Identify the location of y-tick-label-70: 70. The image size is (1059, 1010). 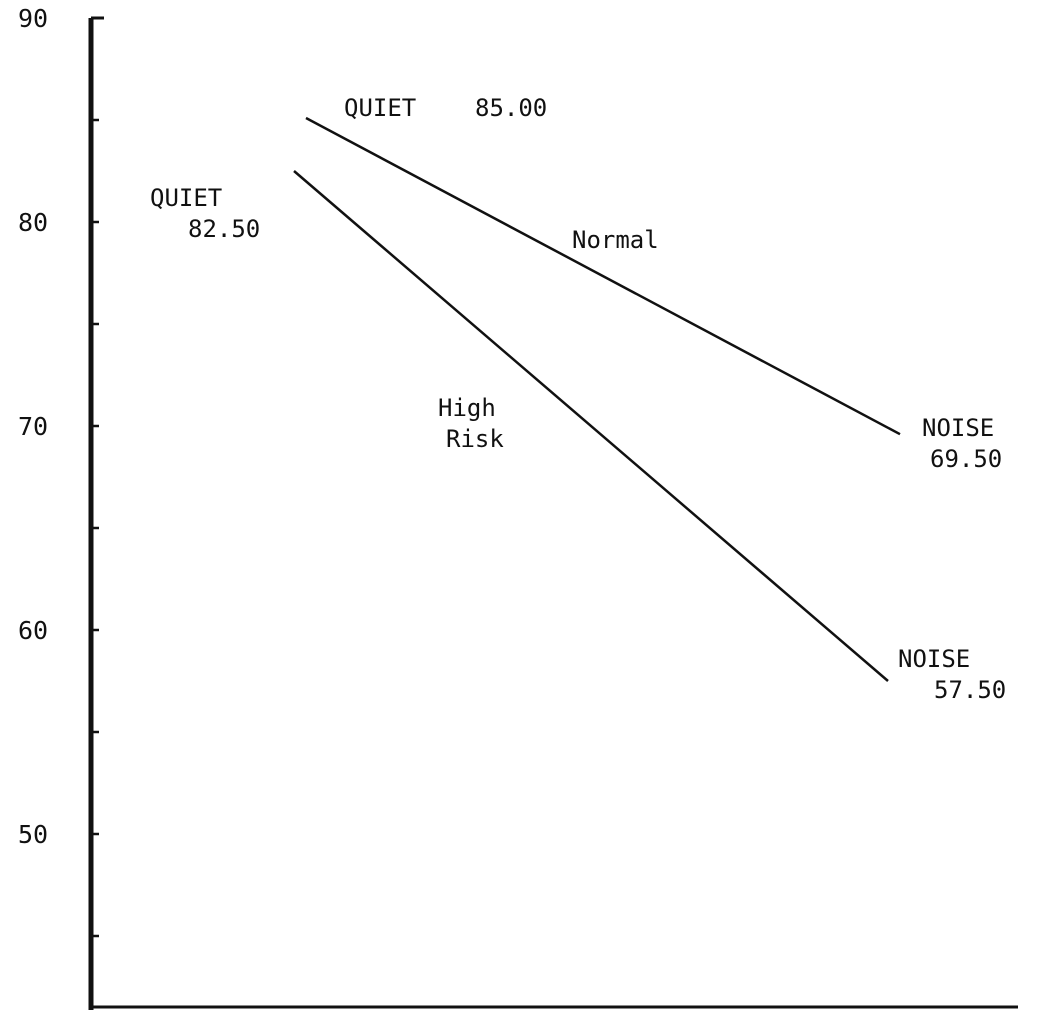
(33, 426).